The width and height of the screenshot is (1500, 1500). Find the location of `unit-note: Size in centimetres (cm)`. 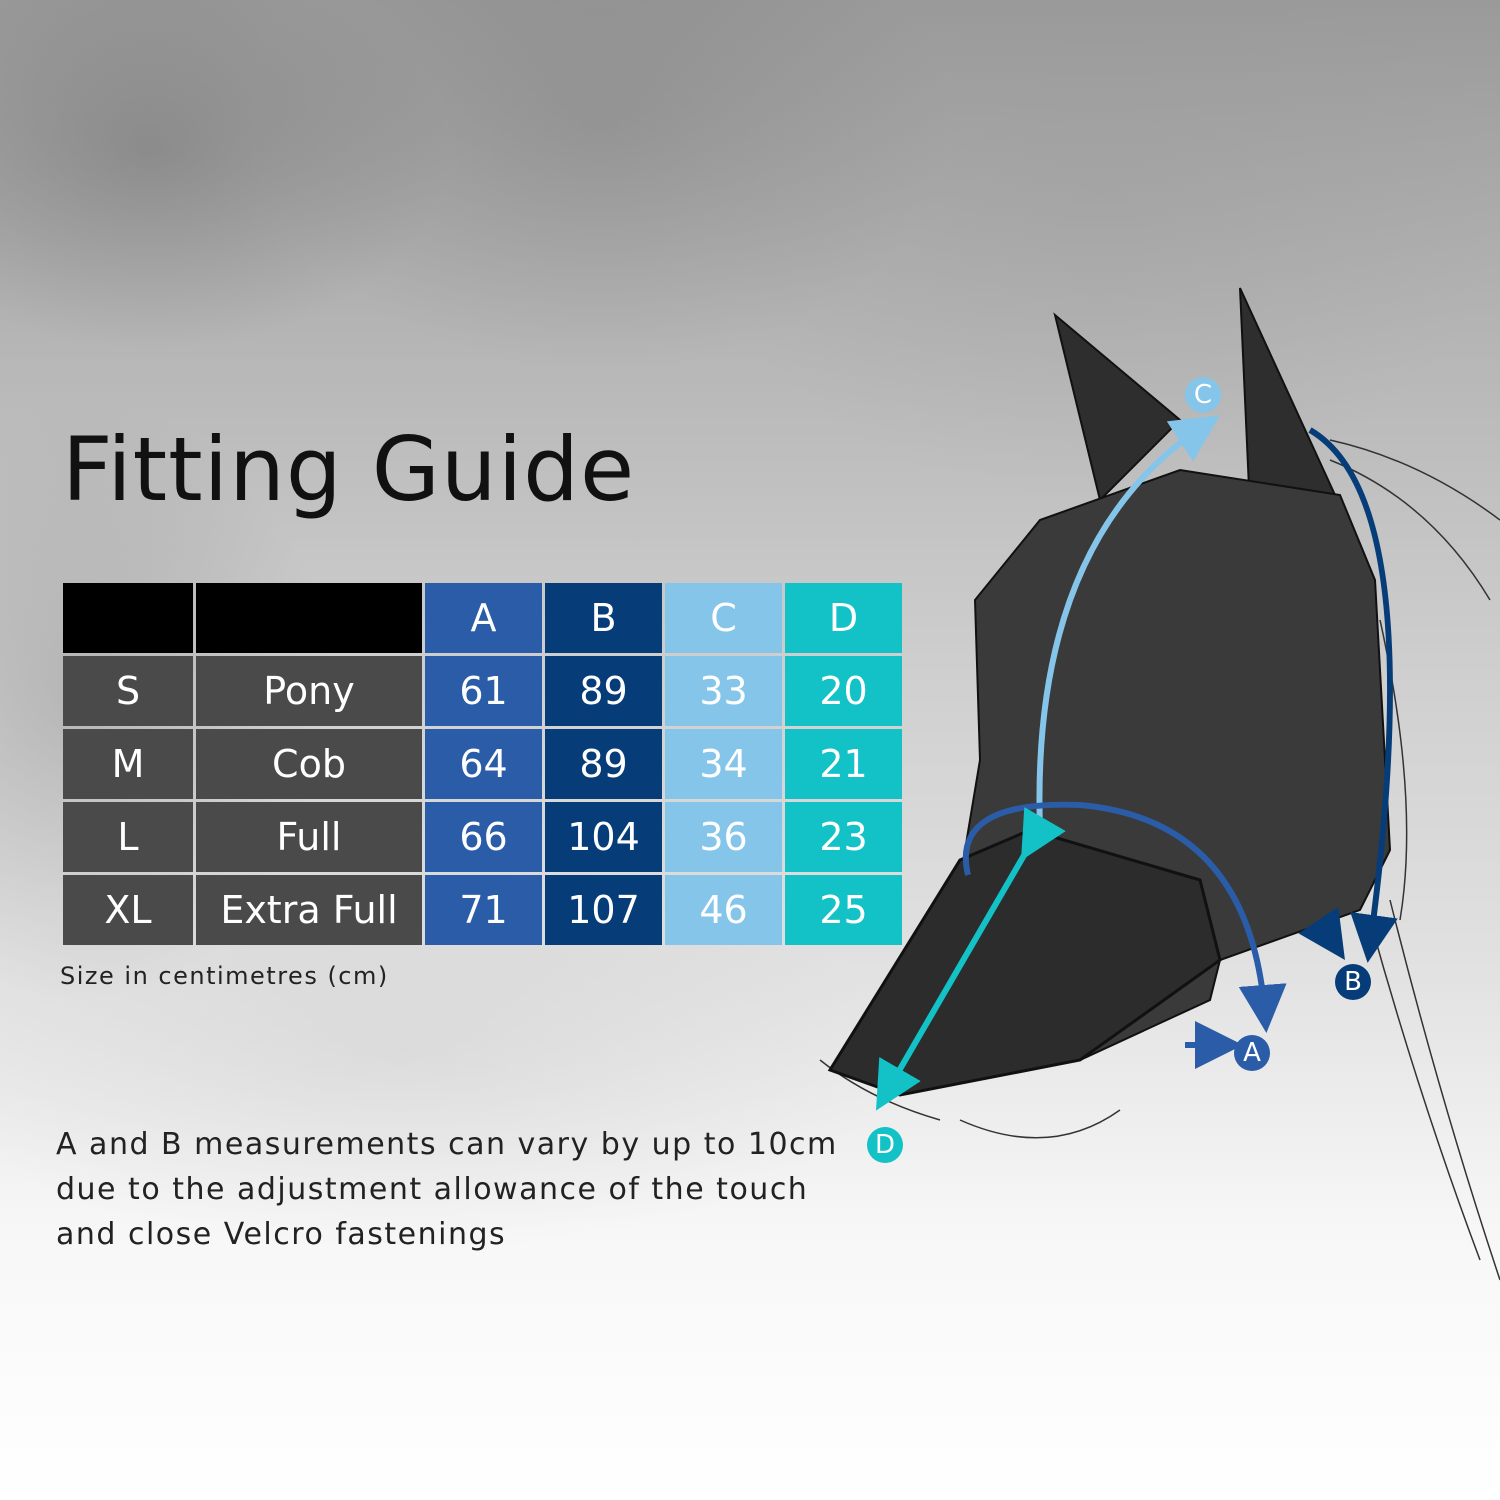

unit-note: Size in centimetres (cm) is located at coordinates (224, 976).